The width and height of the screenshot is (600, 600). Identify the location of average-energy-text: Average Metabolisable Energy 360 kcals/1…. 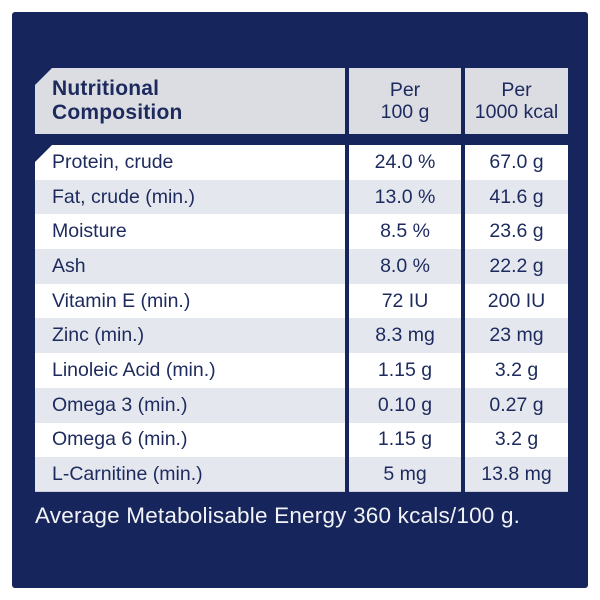
(278, 515).